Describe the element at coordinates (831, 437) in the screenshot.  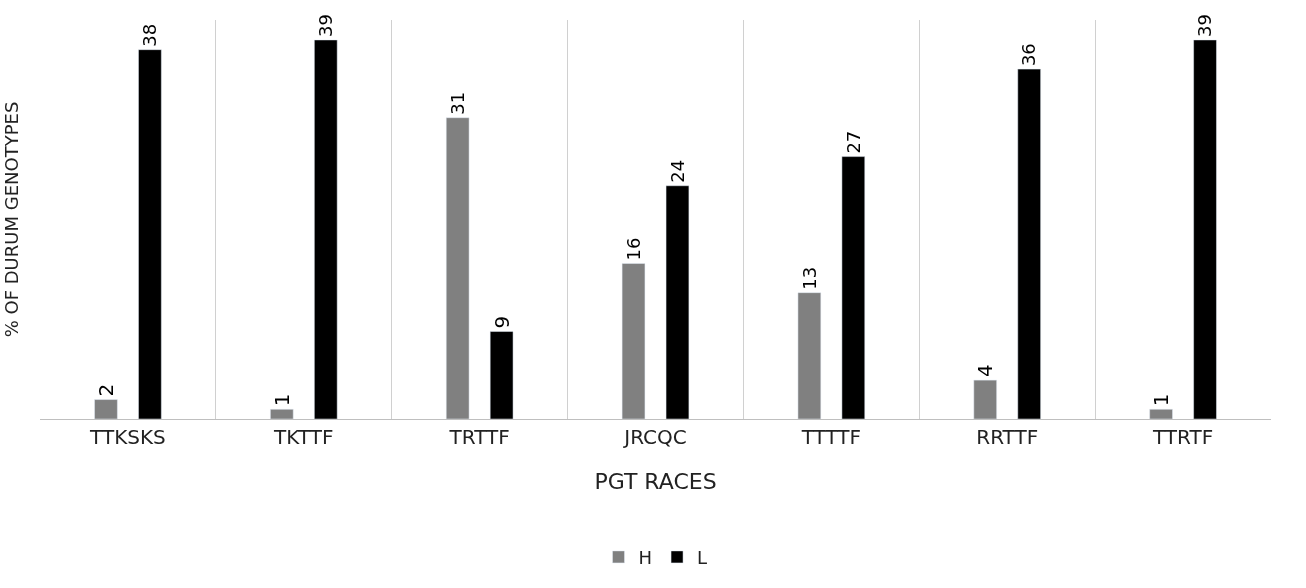
I see `x-tick-label: TTTTF` at that location.